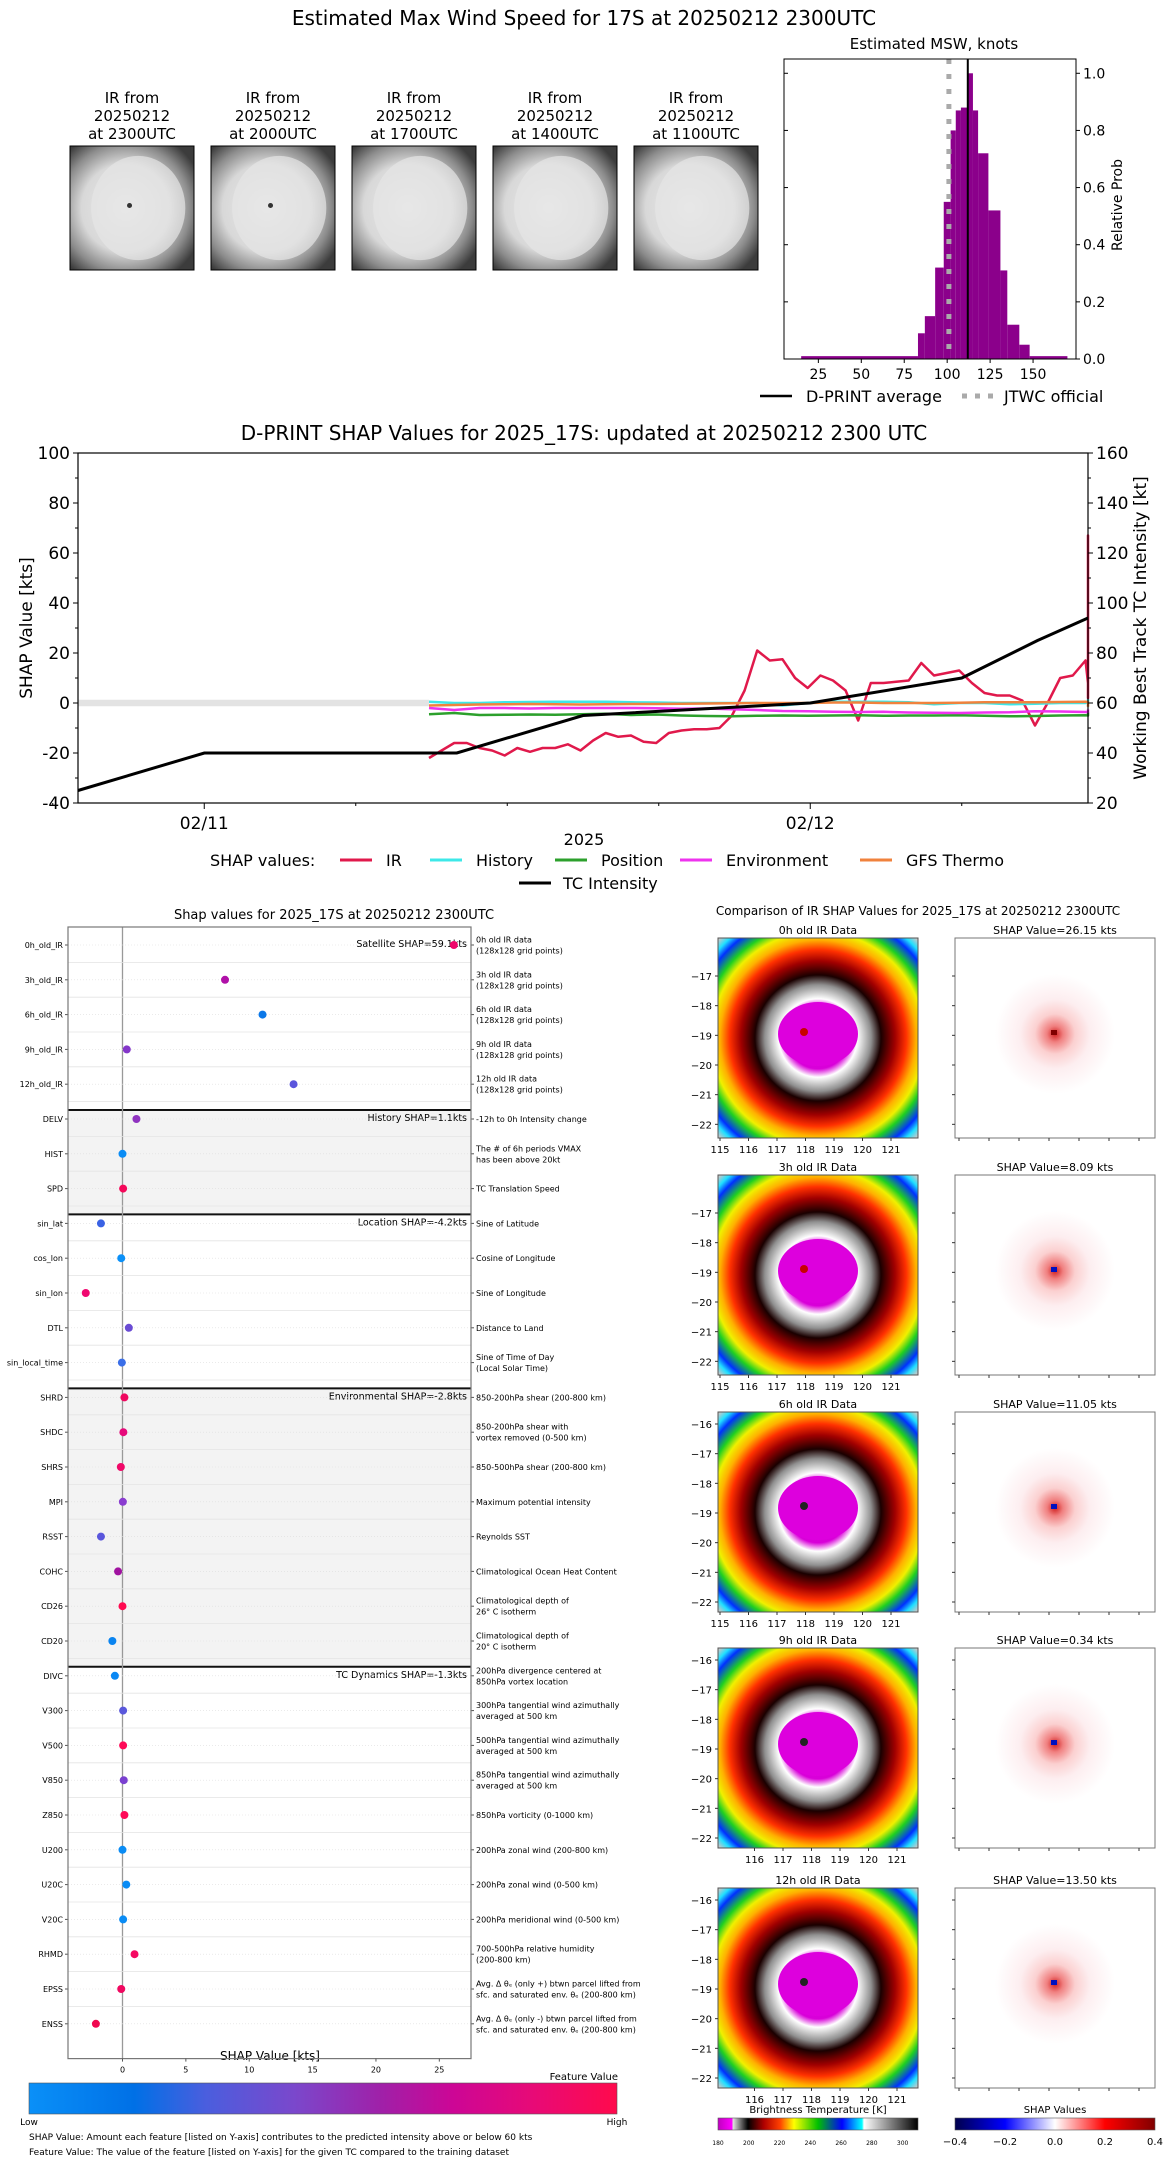 This screenshot has width=1168, height=2158. What do you see at coordinates (701, 1273) in the screenshot?
I see `lat-tick-label: −19` at bounding box center [701, 1273].